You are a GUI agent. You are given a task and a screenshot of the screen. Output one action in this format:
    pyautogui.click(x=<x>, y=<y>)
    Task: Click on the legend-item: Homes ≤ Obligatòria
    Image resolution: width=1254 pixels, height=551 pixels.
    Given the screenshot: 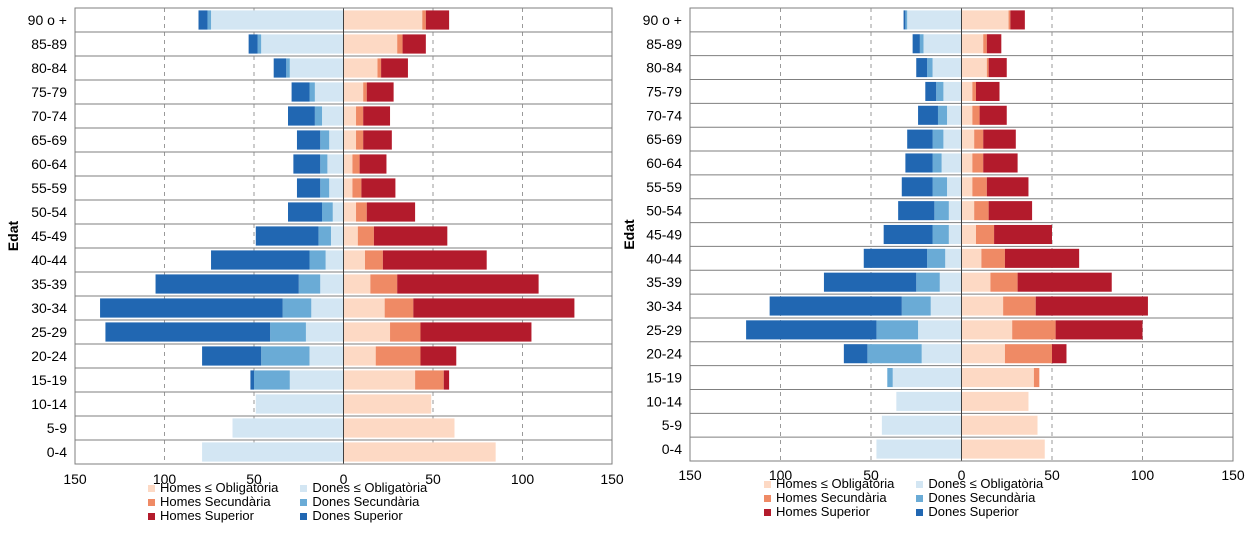 What is the action you would take?
    pyautogui.click(x=213, y=488)
    